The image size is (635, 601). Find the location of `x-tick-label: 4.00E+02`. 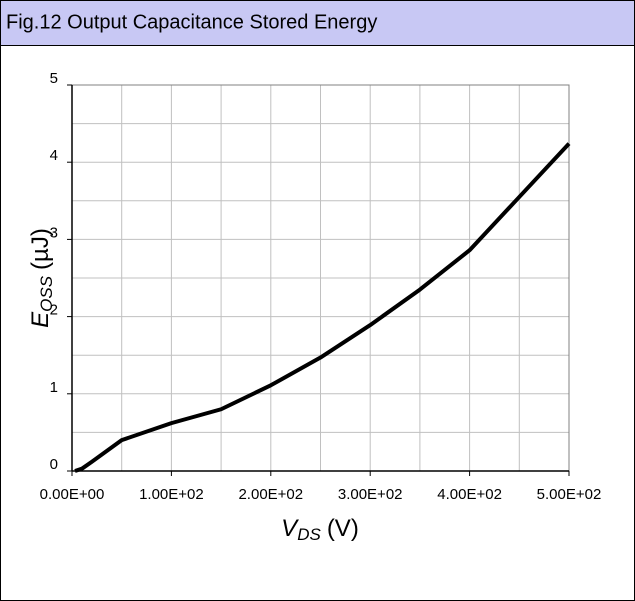

x-tick-label: 4.00E+02 is located at coordinates (469, 494).